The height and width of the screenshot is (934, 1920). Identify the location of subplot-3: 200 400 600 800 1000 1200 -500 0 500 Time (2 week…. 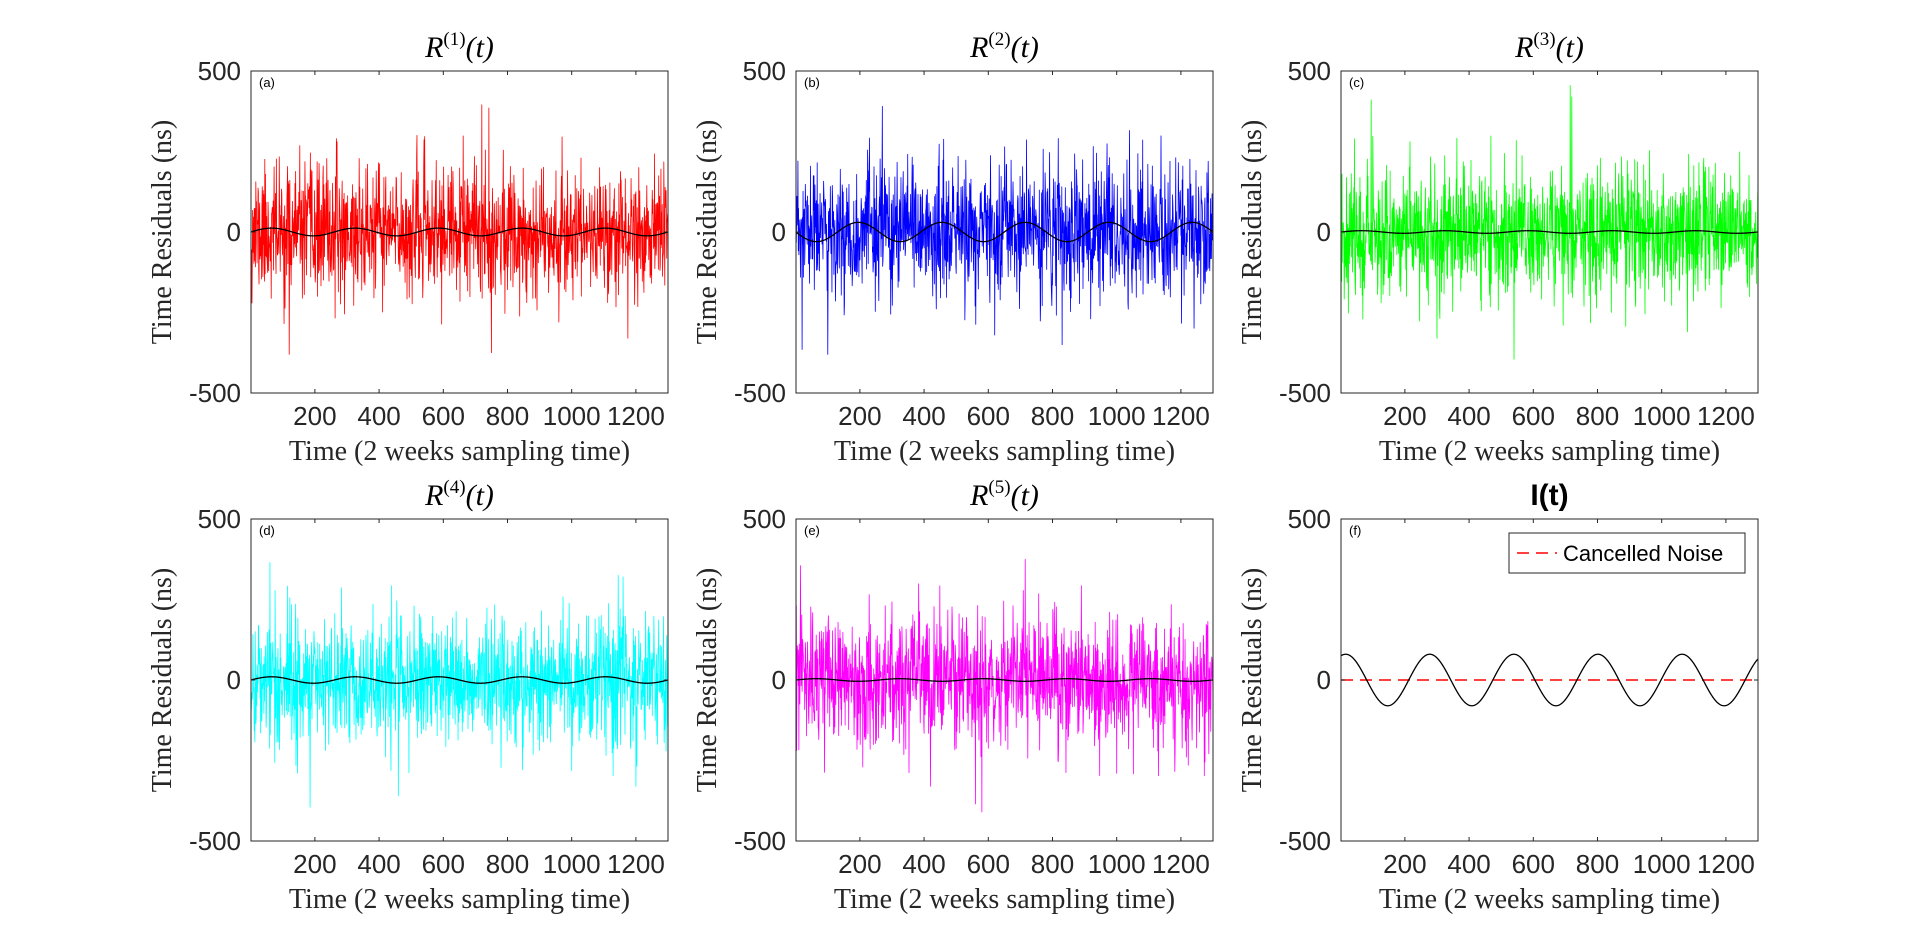
(1498, 248).